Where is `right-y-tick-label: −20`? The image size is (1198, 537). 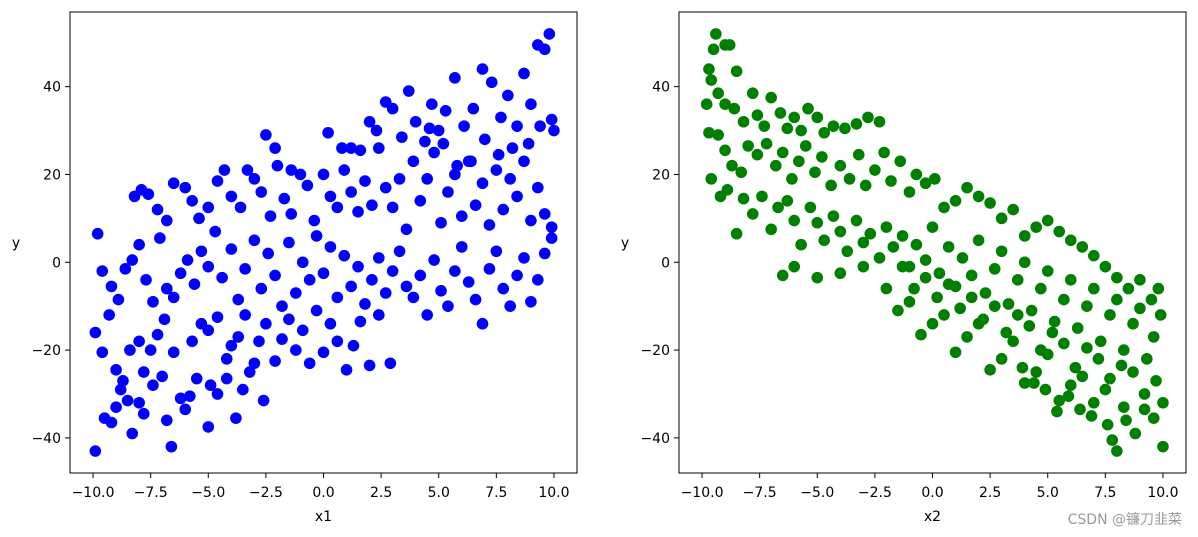
right-y-tick-label: −20 is located at coordinates (655, 351).